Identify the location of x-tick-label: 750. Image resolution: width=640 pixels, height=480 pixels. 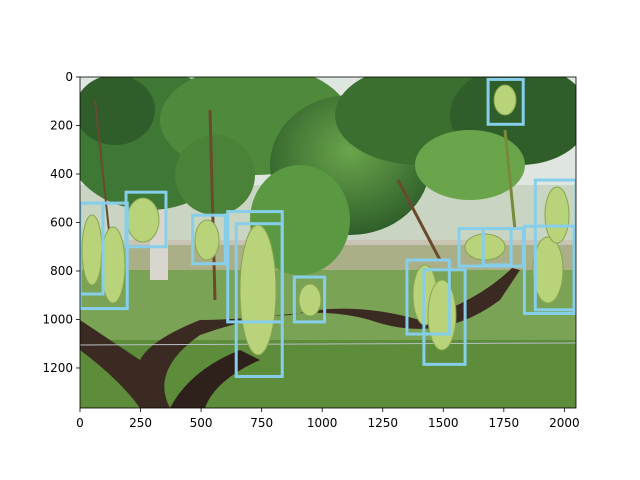
(261, 423).